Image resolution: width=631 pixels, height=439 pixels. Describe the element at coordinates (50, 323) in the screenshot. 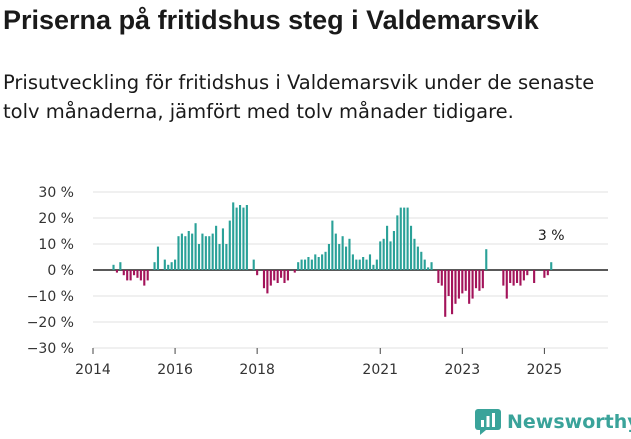

I see `y-tick-label: −20 %` at that location.